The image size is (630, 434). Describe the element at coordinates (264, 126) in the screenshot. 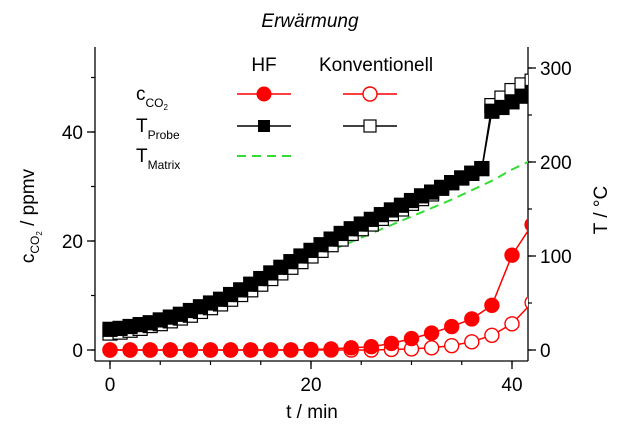

I see `legend-marker-t-hf` at that location.